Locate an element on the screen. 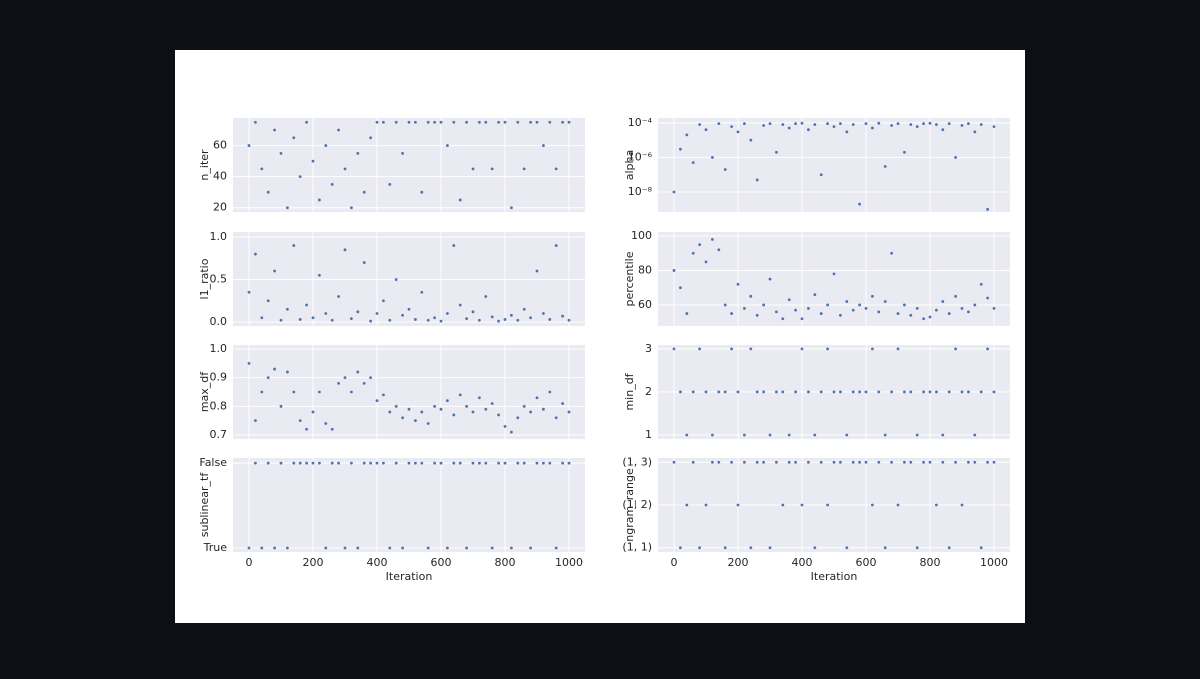  y-axis-label: n_iter is located at coordinates (204, 165).